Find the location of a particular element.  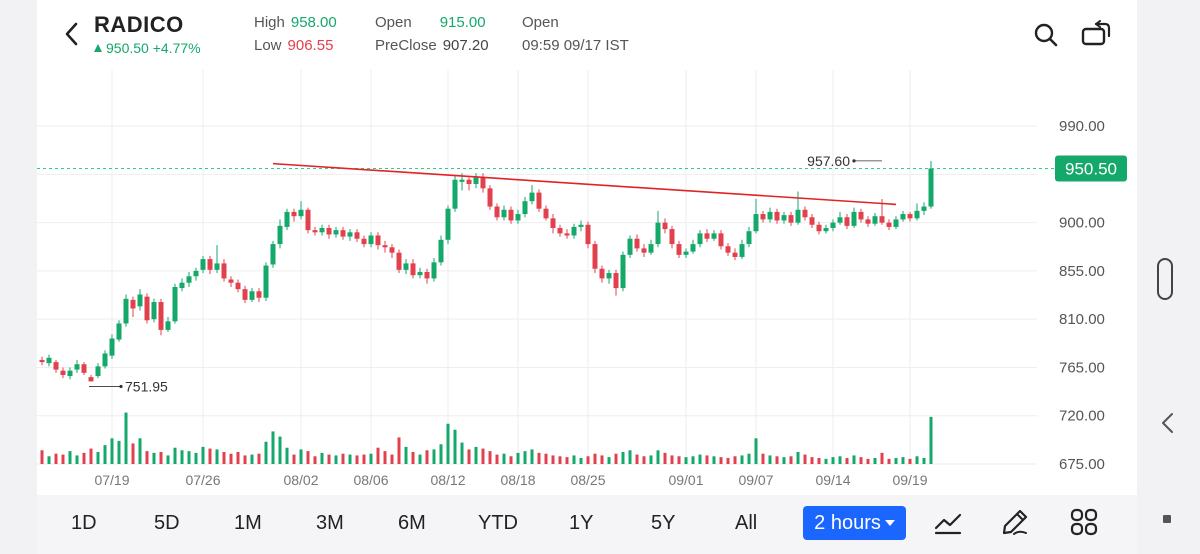

low-marker-label: 751.95 is located at coordinates (146, 386).